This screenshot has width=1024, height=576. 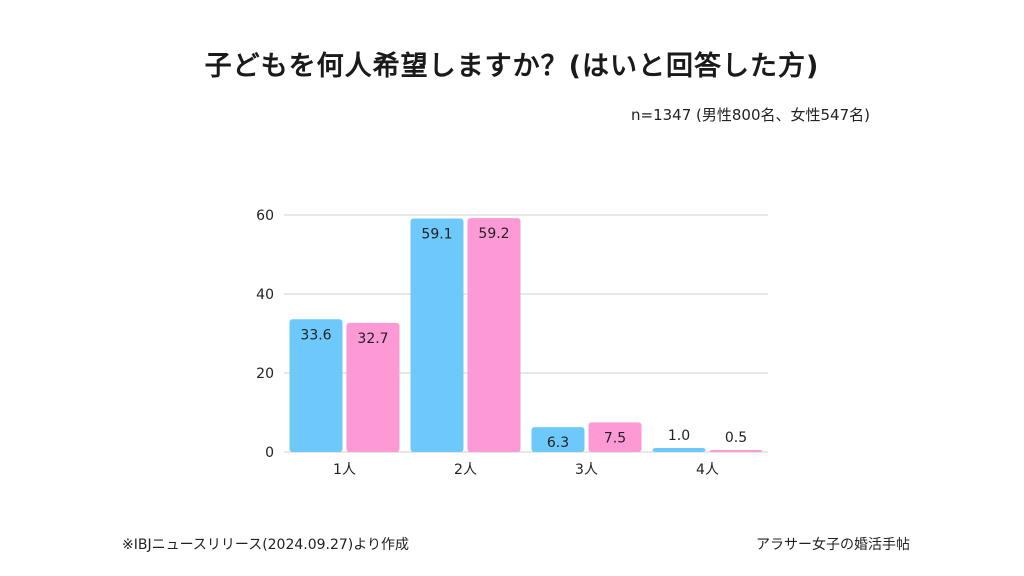 I want to click on y-tick-label: 60, so click(x=265, y=216).